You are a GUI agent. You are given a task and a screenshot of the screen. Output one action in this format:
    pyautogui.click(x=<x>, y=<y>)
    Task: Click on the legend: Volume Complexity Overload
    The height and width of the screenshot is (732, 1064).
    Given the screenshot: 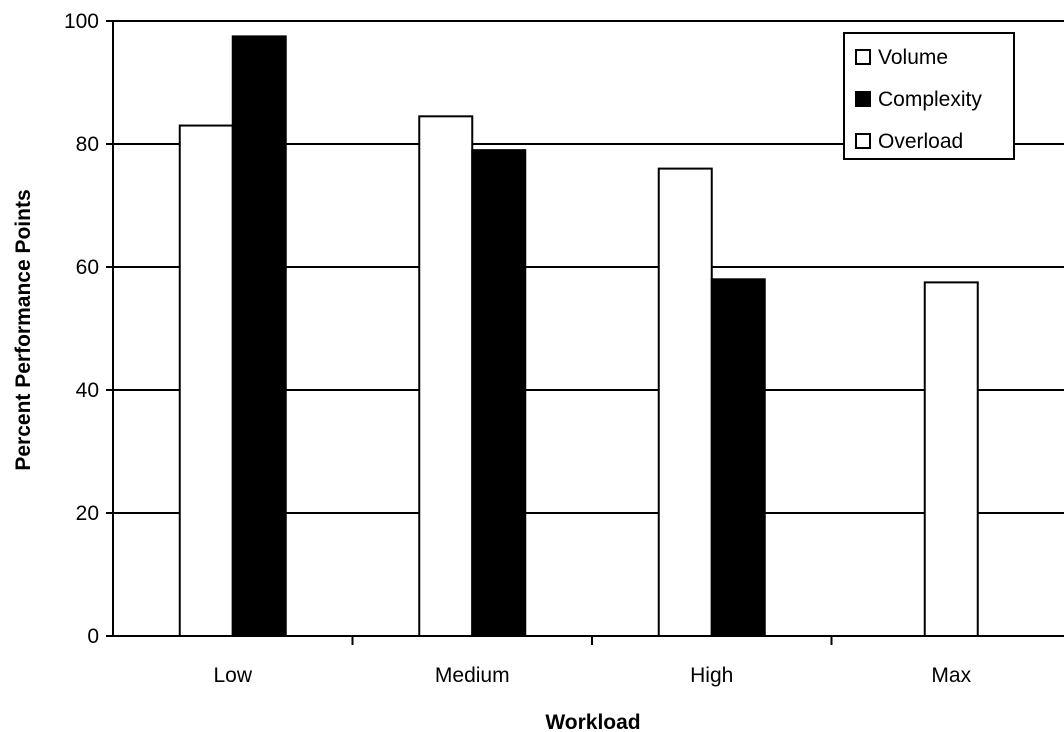 What is the action you would take?
    pyautogui.click(x=929, y=96)
    